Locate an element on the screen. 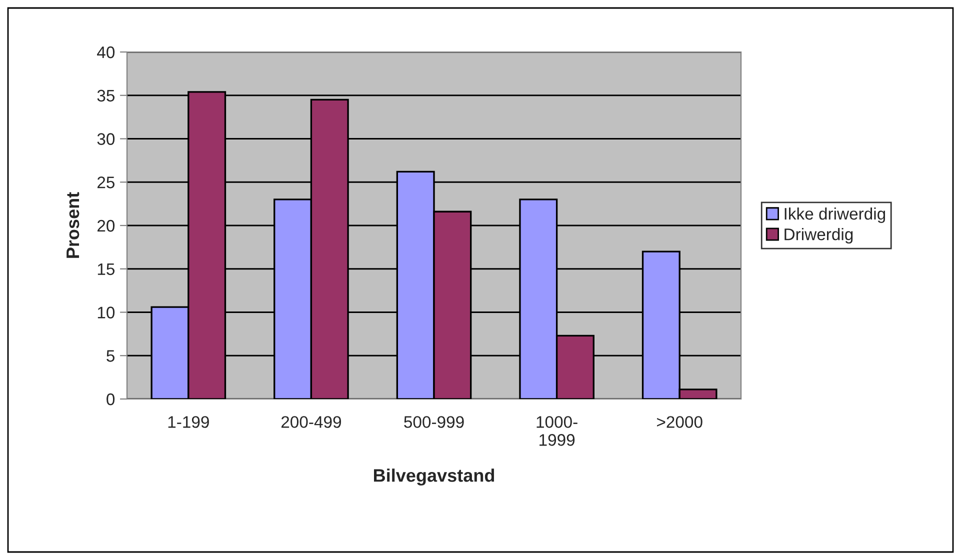 This screenshot has height=560, width=961. x-tick-label: >2000 is located at coordinates (679, 422).